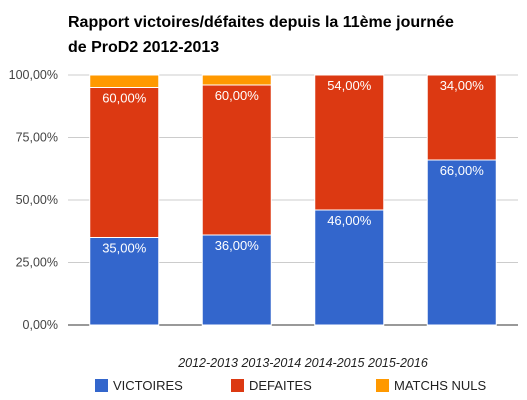 This screenshot has height=400, width=527. Describe the element at coordinates (144, 47) in the screenshot. I see `chart-title-line-2: de ProD2 2012-2013` at that location.